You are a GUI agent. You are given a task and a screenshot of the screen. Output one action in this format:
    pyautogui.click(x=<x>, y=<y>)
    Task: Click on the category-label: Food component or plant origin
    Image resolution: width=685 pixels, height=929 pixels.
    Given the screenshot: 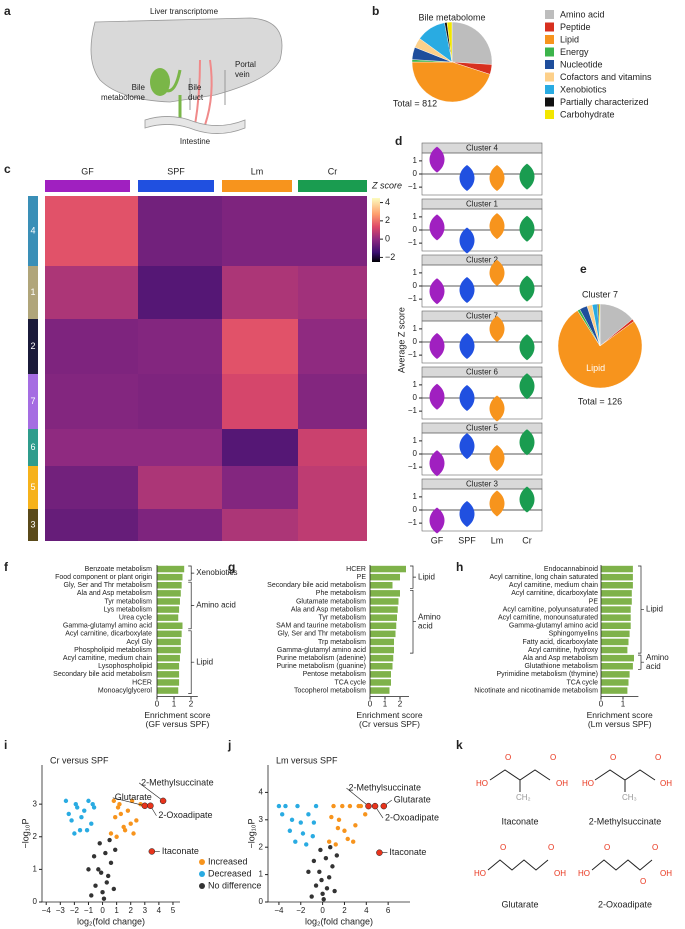 What is the action you would take?
    pyautogui.click(x=103, y=577)
    